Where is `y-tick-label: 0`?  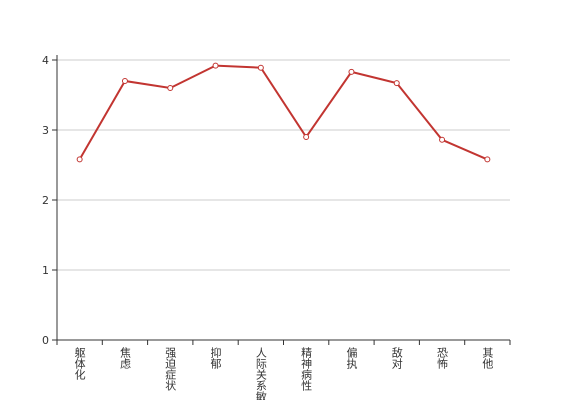 y-tick-label: 0 is located at coordinates (45, 340).